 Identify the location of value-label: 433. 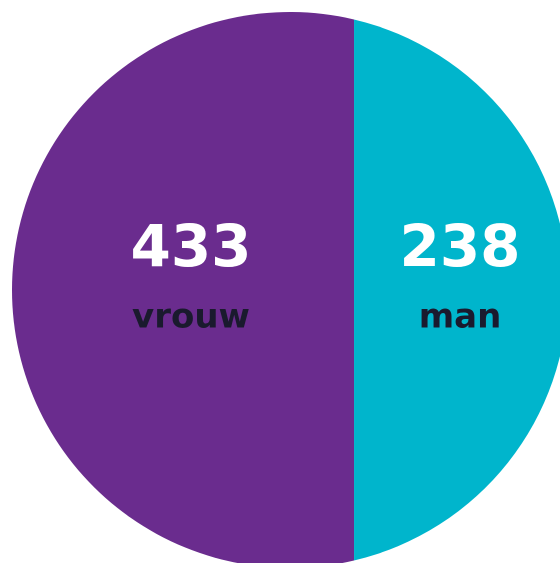
(190, 246).